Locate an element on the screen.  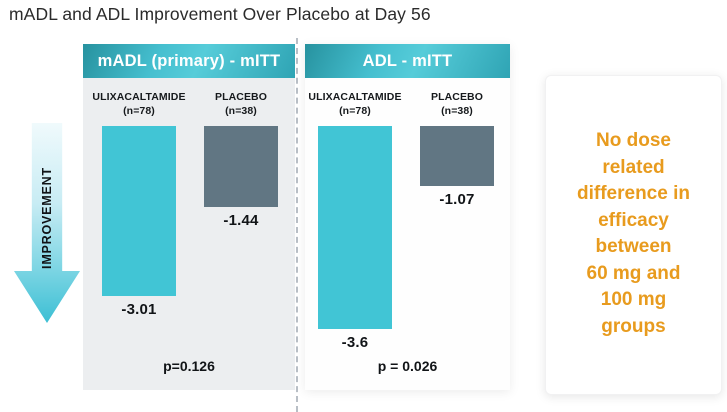
madl-placebo-value: -1.44 is located at coordinates (241, 220).